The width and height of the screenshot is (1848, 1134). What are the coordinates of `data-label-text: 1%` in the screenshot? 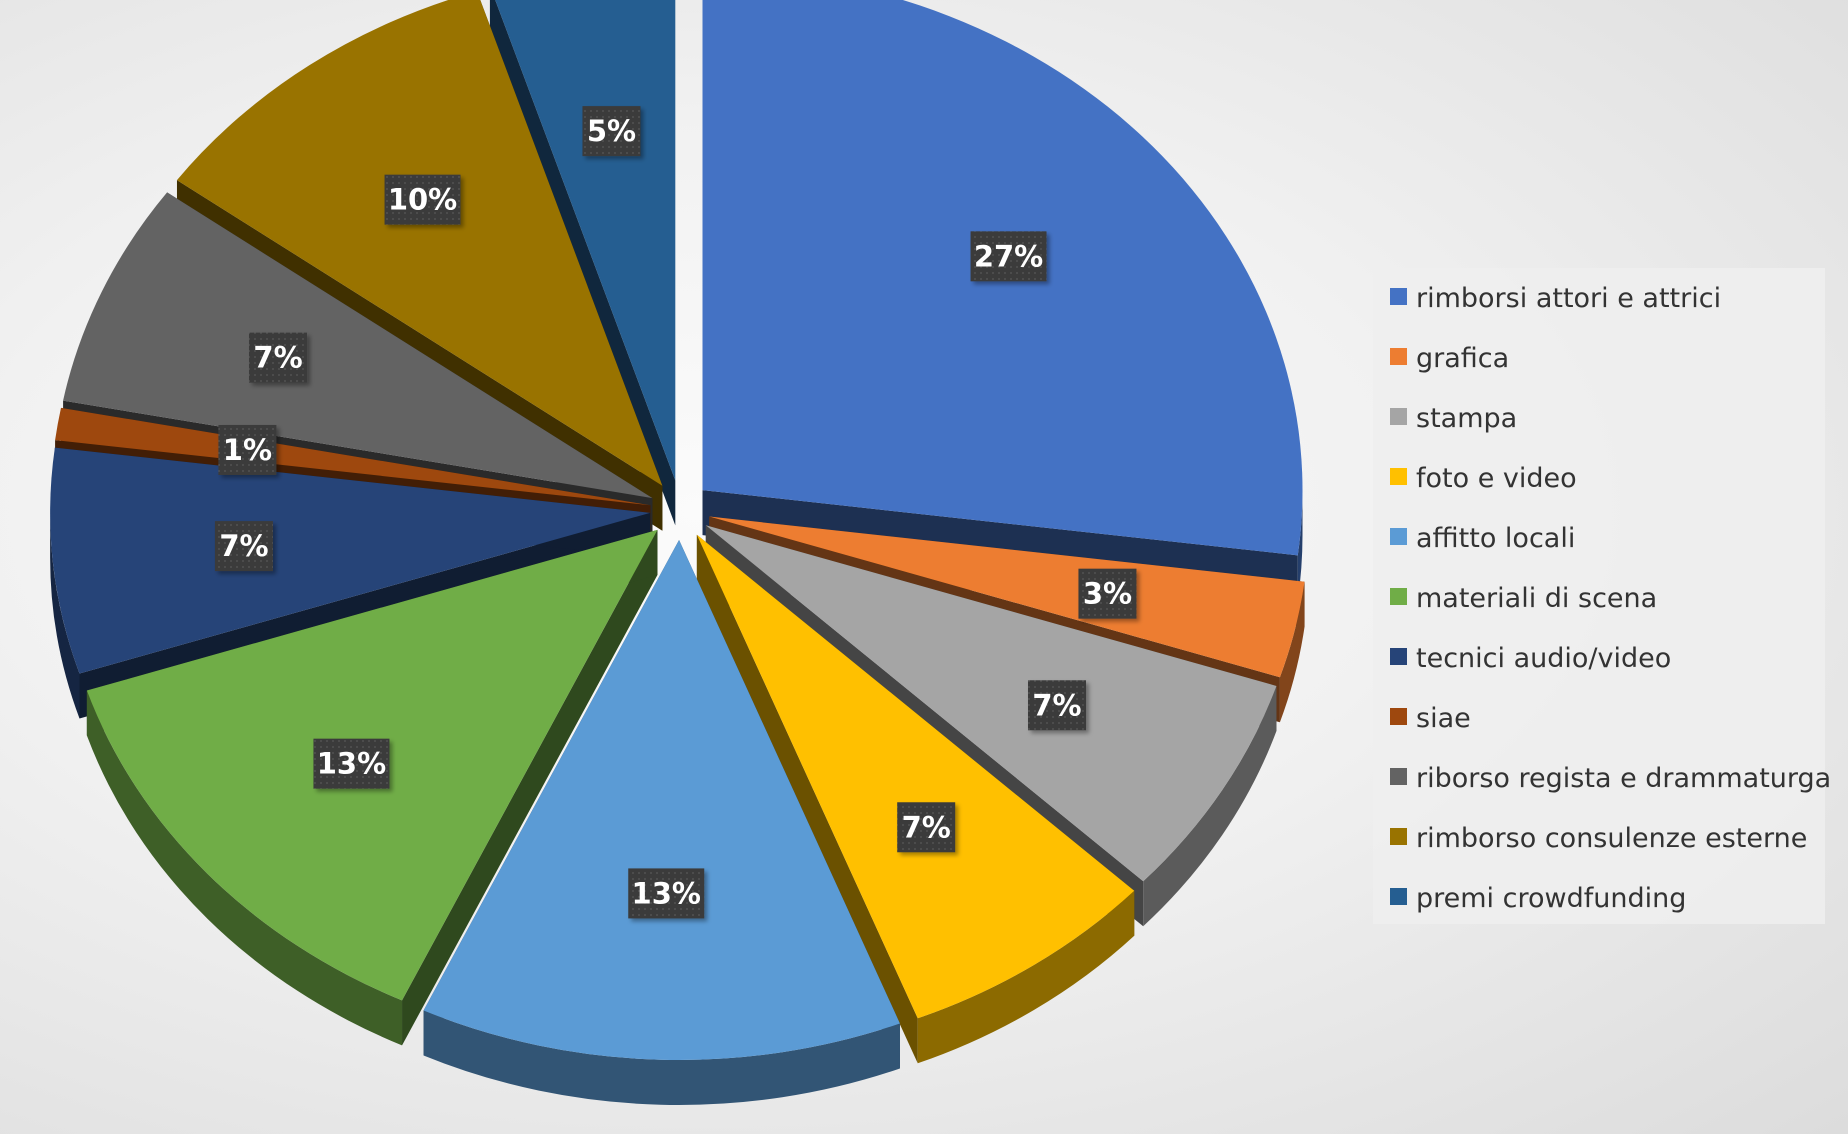 It's located at (247, 450).